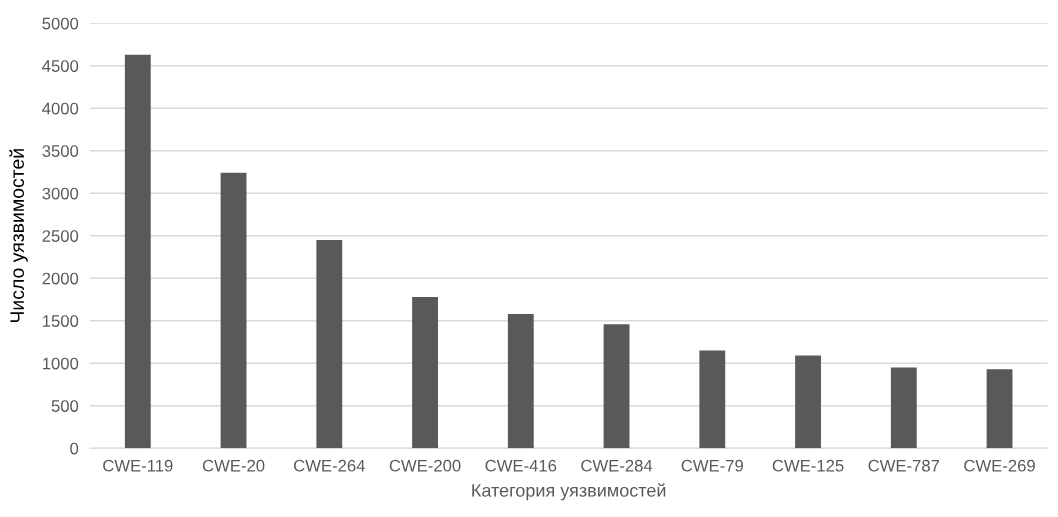 The height and width of the screenshot is (517, 1058). What do you see at coordinates (233, 465) in the screenshot?
I see `x-tick-label: CWE-20` at bounding box center [233, 465].